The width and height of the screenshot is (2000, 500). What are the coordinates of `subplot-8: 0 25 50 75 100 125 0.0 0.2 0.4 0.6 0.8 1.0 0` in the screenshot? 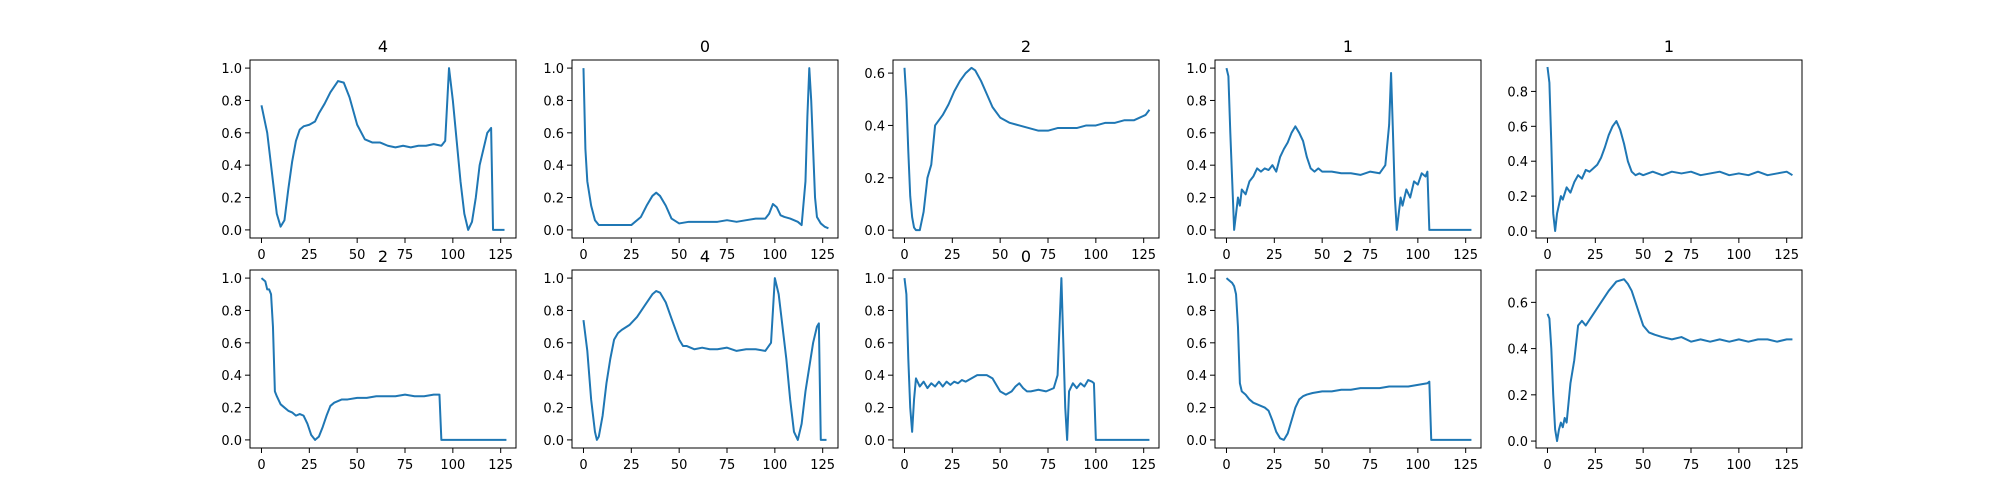 It's located at (1012, 360).